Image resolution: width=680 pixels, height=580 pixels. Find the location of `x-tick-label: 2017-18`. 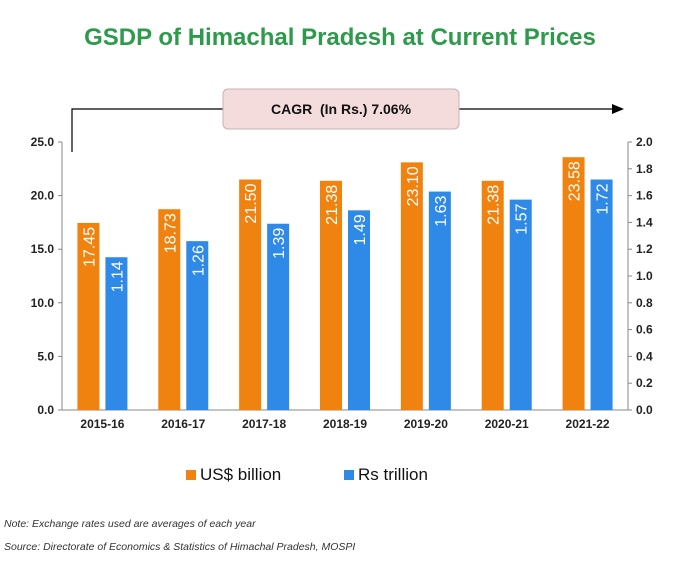

x-tick-label: 2017-18 is located at coordinates (264, 424).